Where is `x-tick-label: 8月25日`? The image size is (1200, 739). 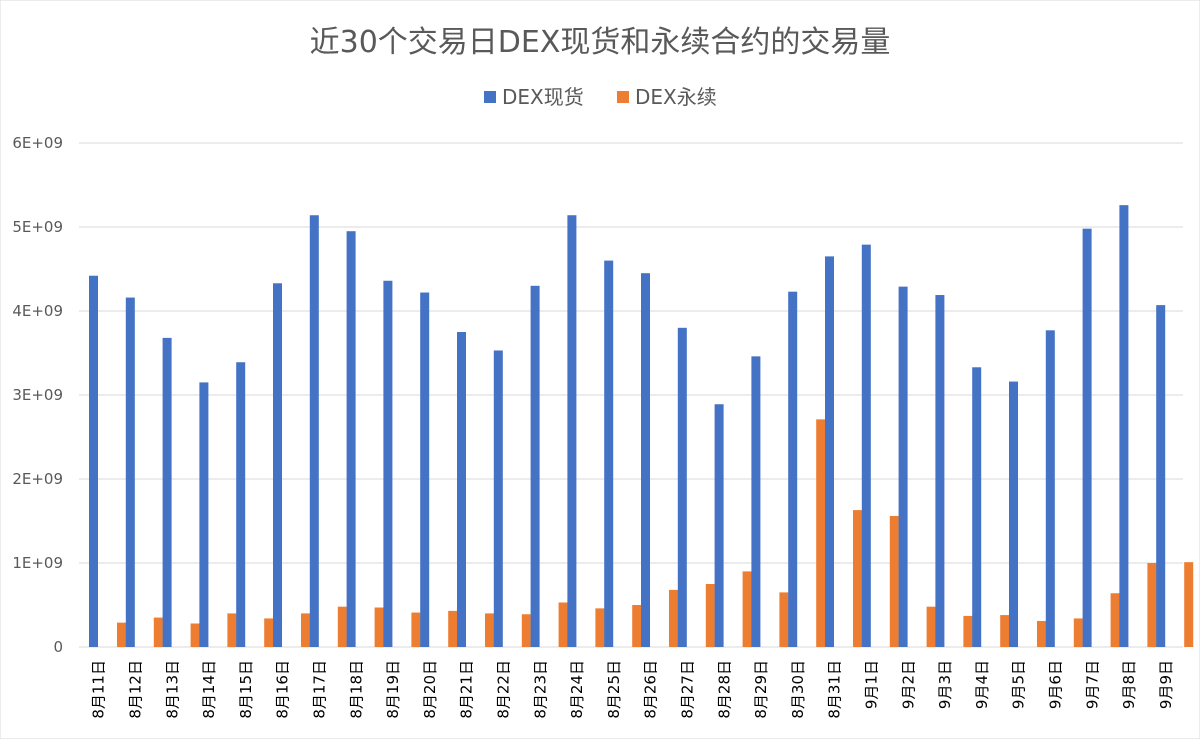
x-tick-label: 8月25日 is located at coordinates (614, 689).